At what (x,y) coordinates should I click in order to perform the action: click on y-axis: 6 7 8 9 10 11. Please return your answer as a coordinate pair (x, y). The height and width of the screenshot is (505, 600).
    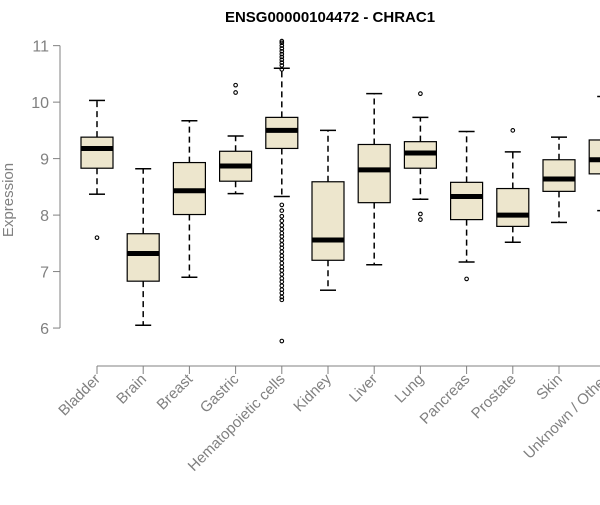
    Looking at the image, I should click on (46, 188).